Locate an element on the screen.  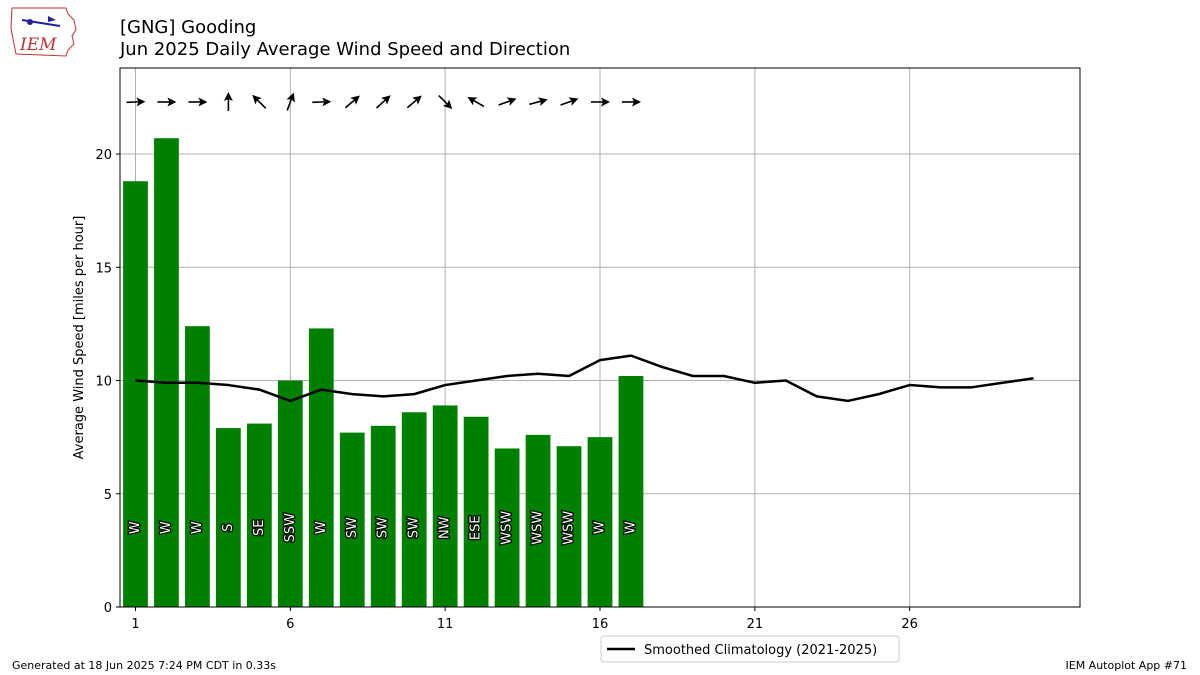
x-tick-label: 26 is located at coordinates (909, 624).